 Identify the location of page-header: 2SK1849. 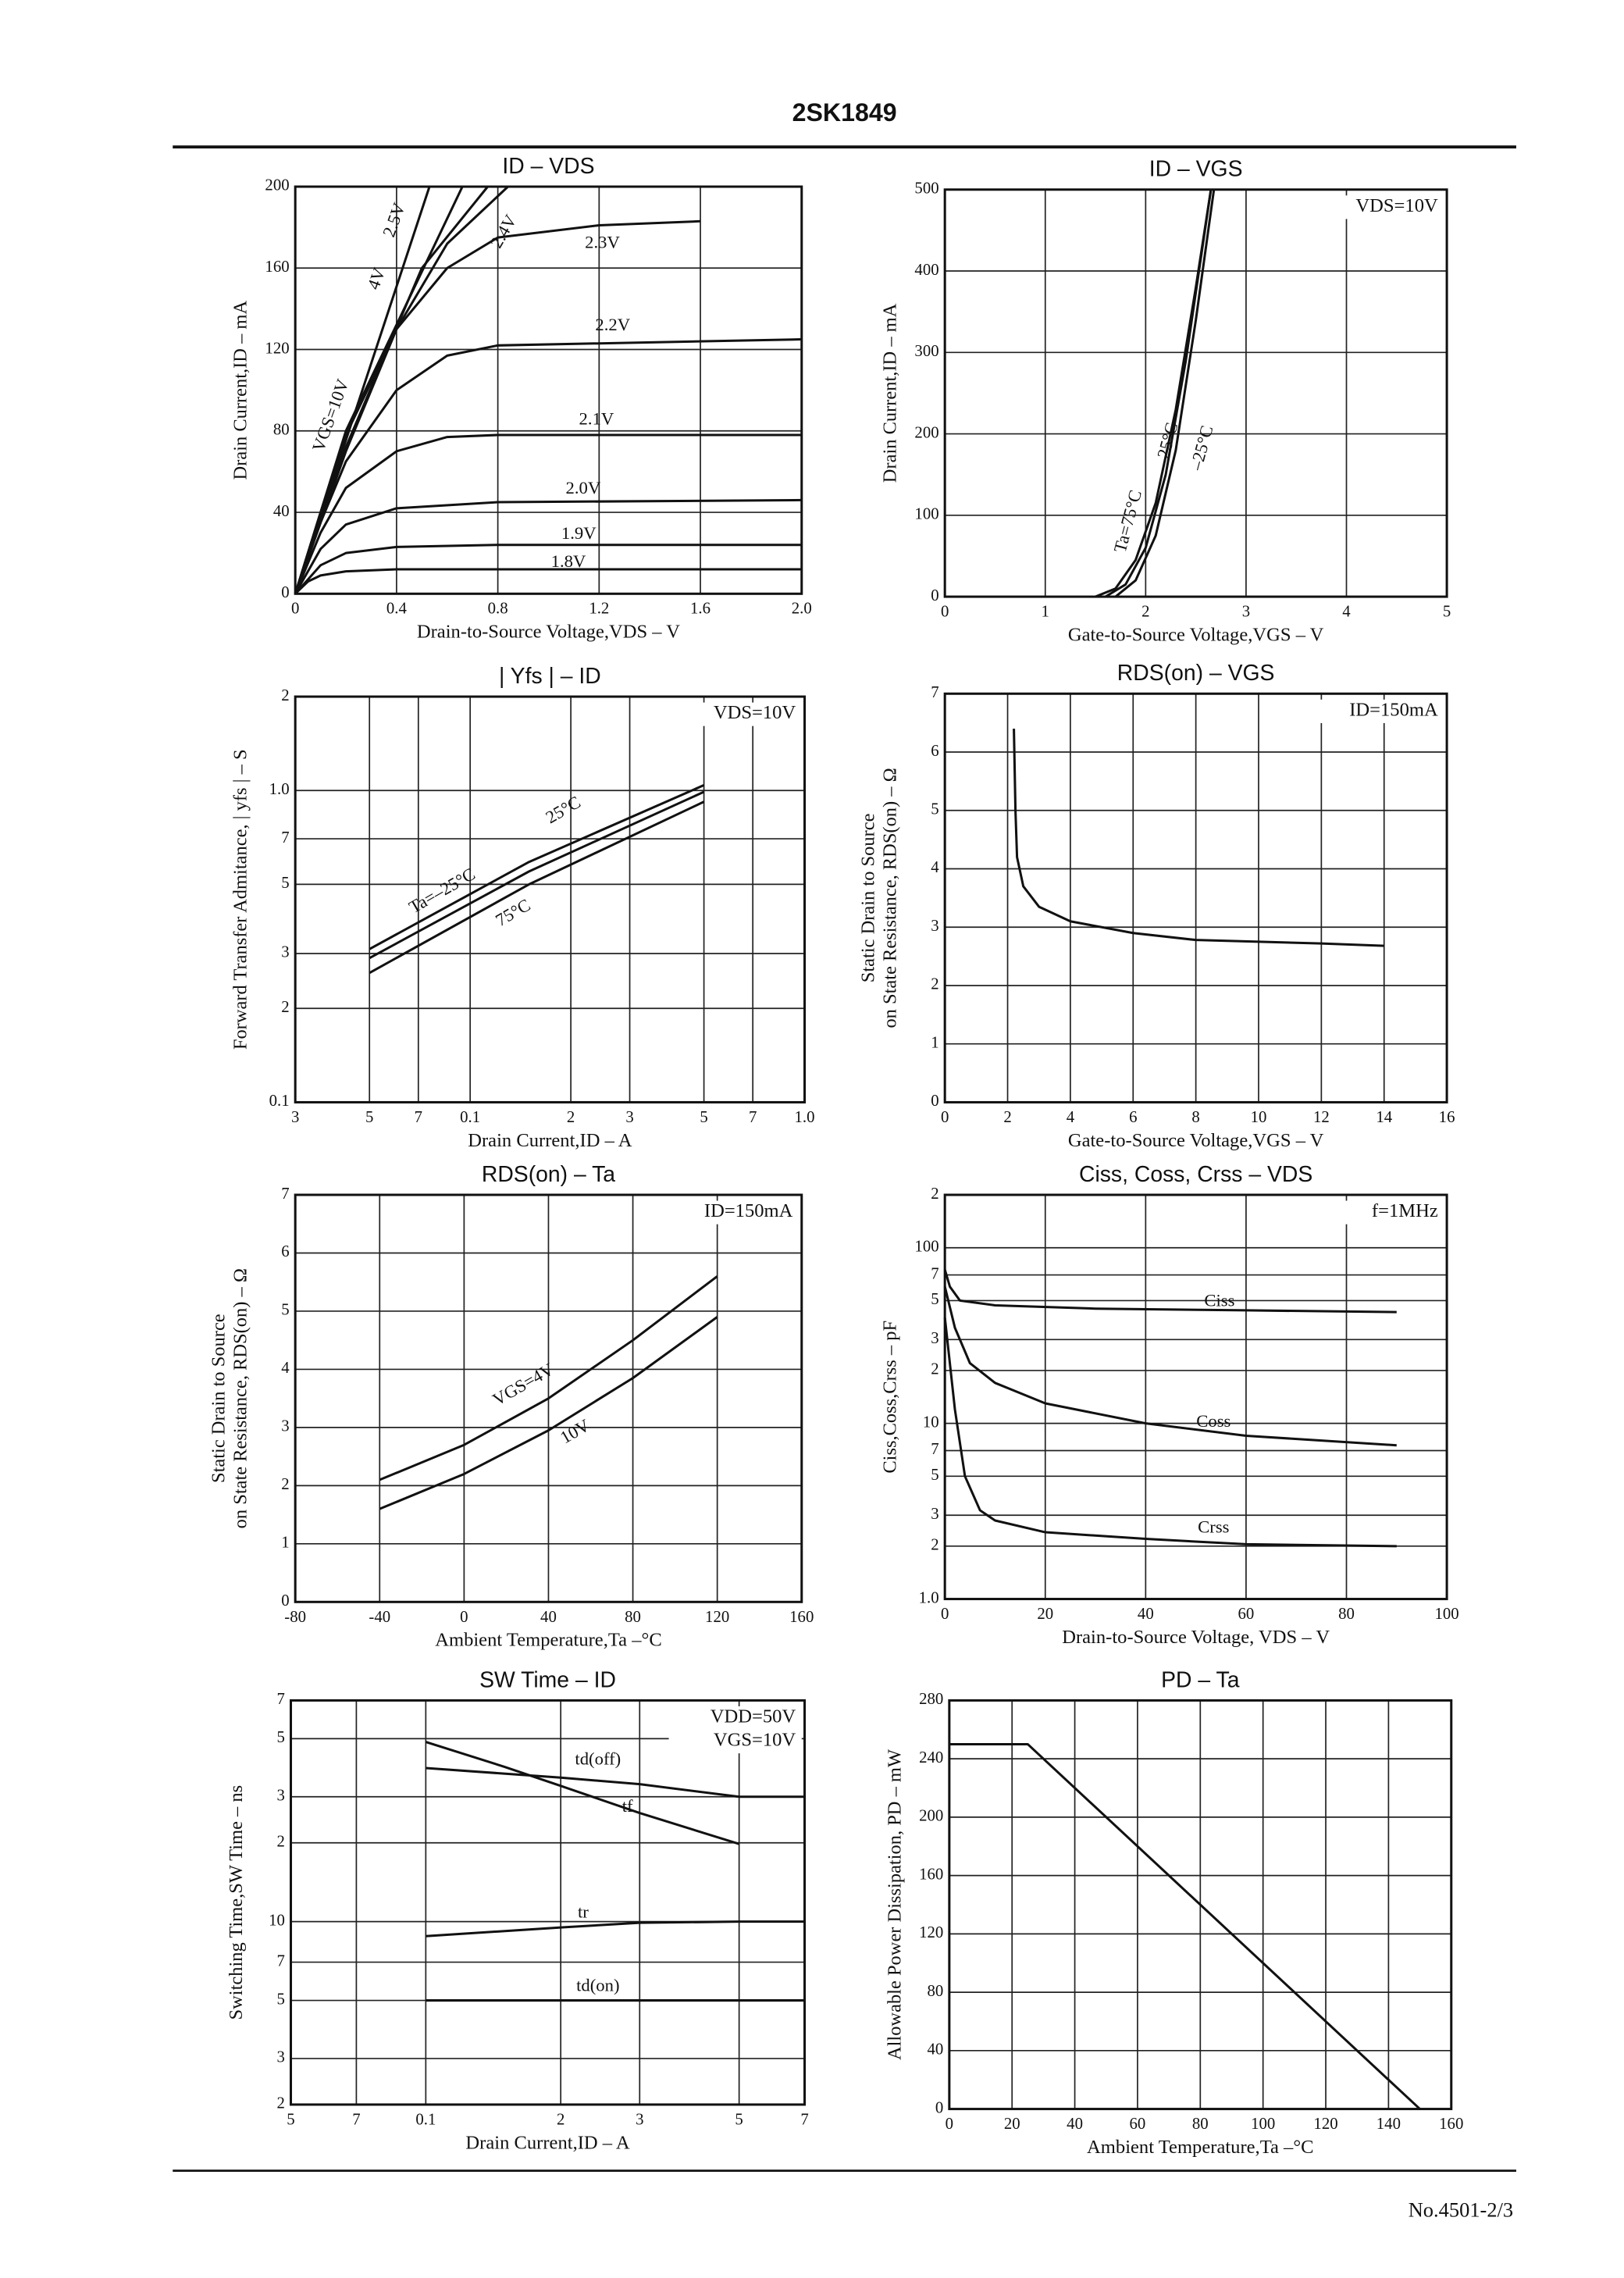
(845, 112).